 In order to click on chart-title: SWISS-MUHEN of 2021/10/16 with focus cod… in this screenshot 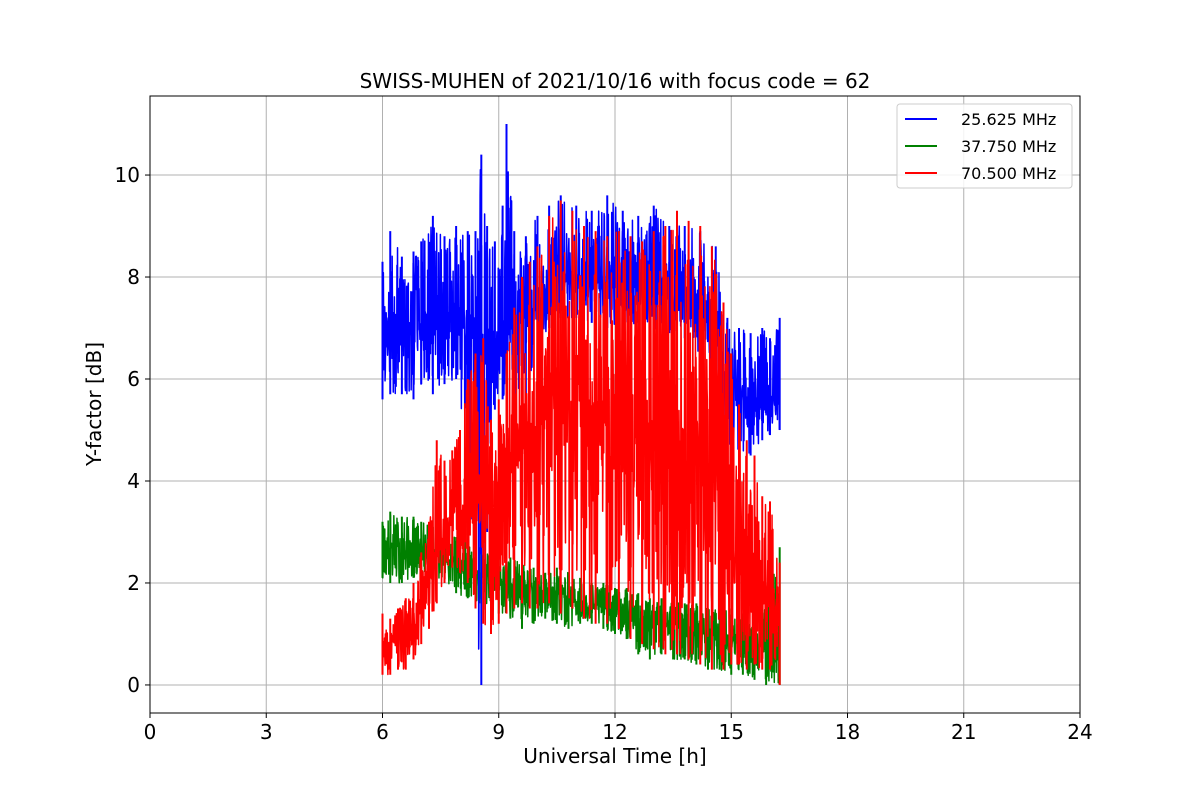, I will do `click(615, 81)`.